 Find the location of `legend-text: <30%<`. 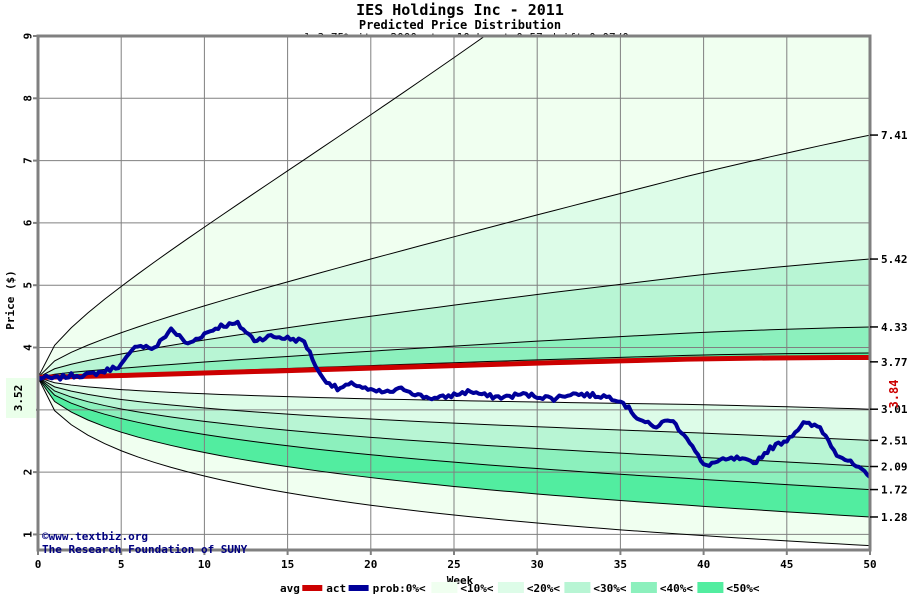

legend-text: <30%< is located at coordinates (609, 588).